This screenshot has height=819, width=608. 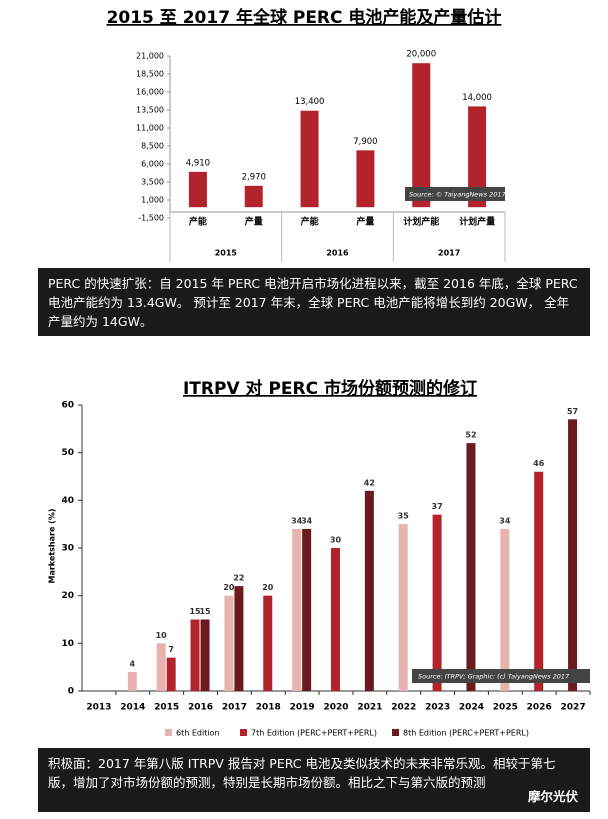 What do you see at coordinates (369, 708) in the screenshot?
I see `x-tick-label: 2021` at bounding box center [369, 708].